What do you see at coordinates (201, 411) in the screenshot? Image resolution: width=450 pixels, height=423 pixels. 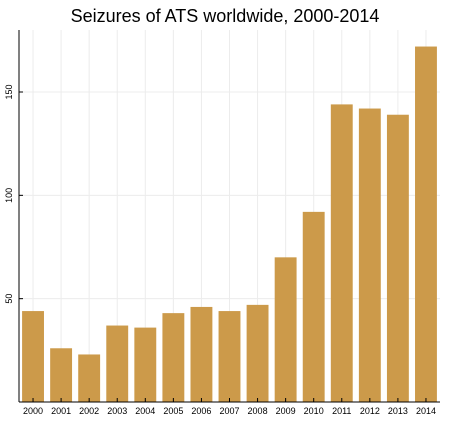 I see `x-tick-label: 2006` at bounding box center [201, 411].